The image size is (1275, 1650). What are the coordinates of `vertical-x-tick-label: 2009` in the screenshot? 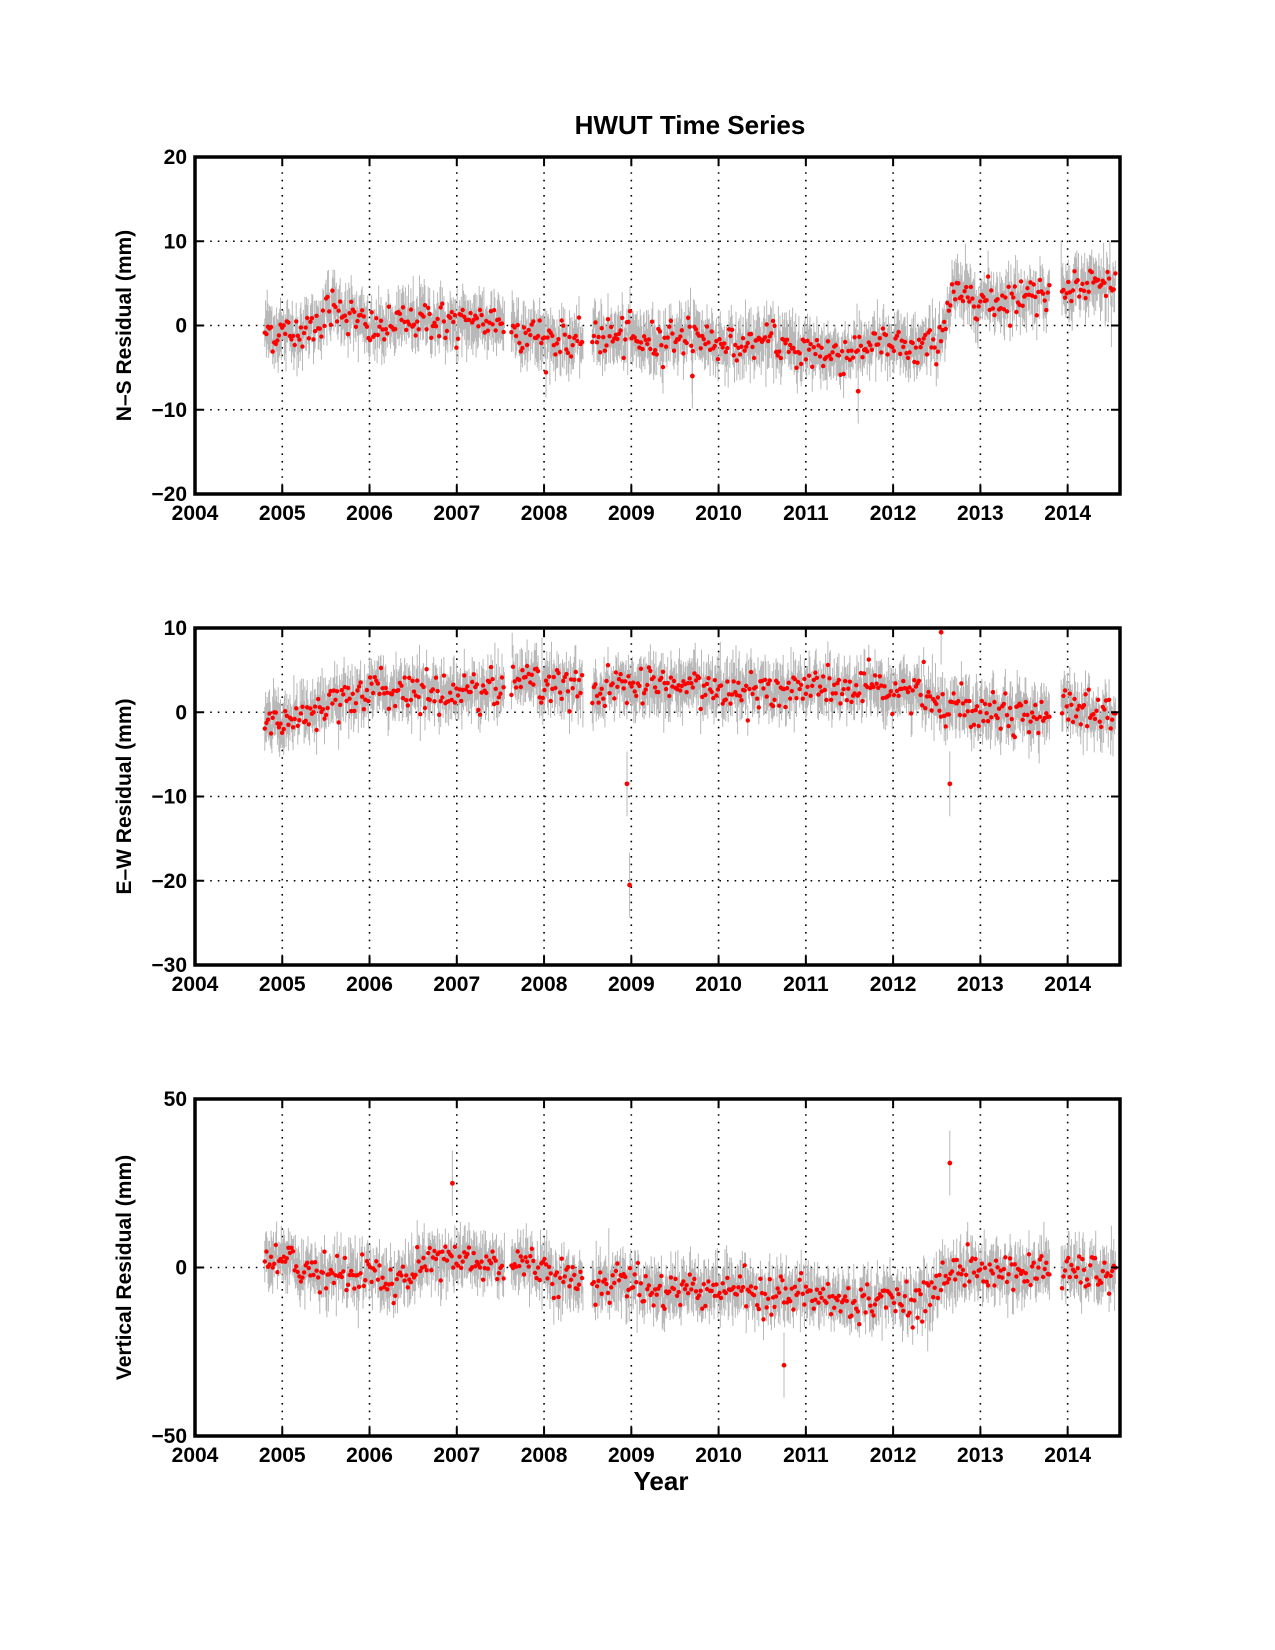 It's located at (631, 1455).